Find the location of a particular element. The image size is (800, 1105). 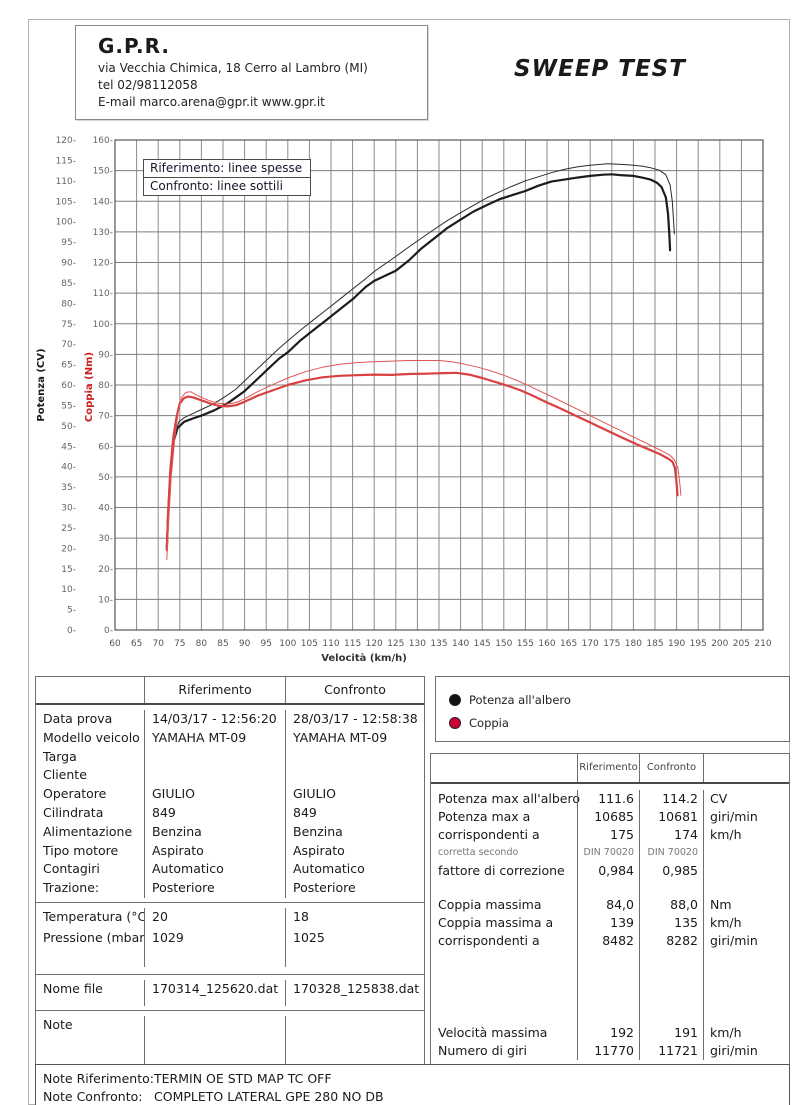

legend-torque-label: Coppia is located at coordinates (489, 722).